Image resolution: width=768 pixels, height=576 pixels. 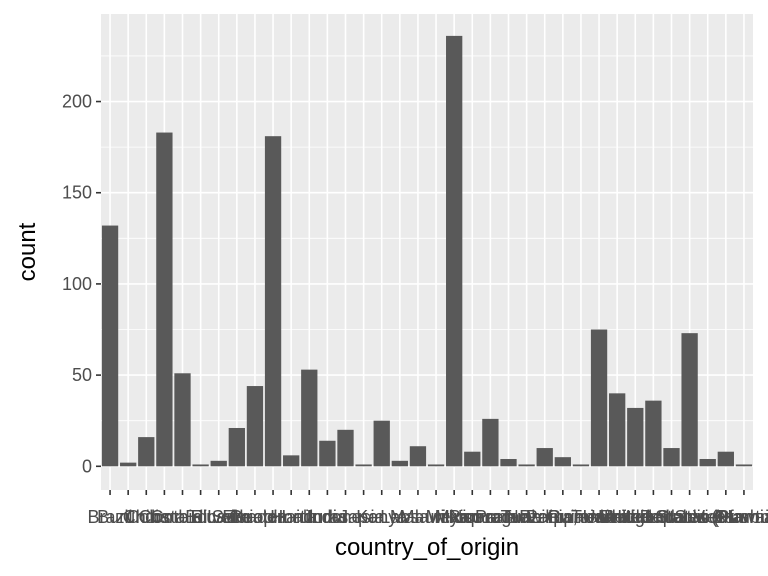 What do you see at coordinates (255, 517) in the screenshot?
I see `x-tick-label: Ethiopia` at bounding box center [255, 517].